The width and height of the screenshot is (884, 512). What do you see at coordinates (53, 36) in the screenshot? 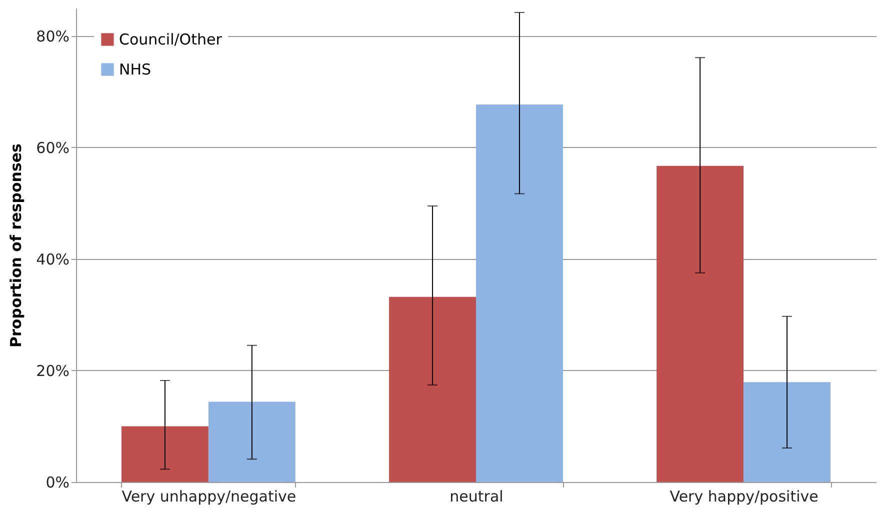
I see `y-tick-label: 80%` at bounding box center [53, 36].